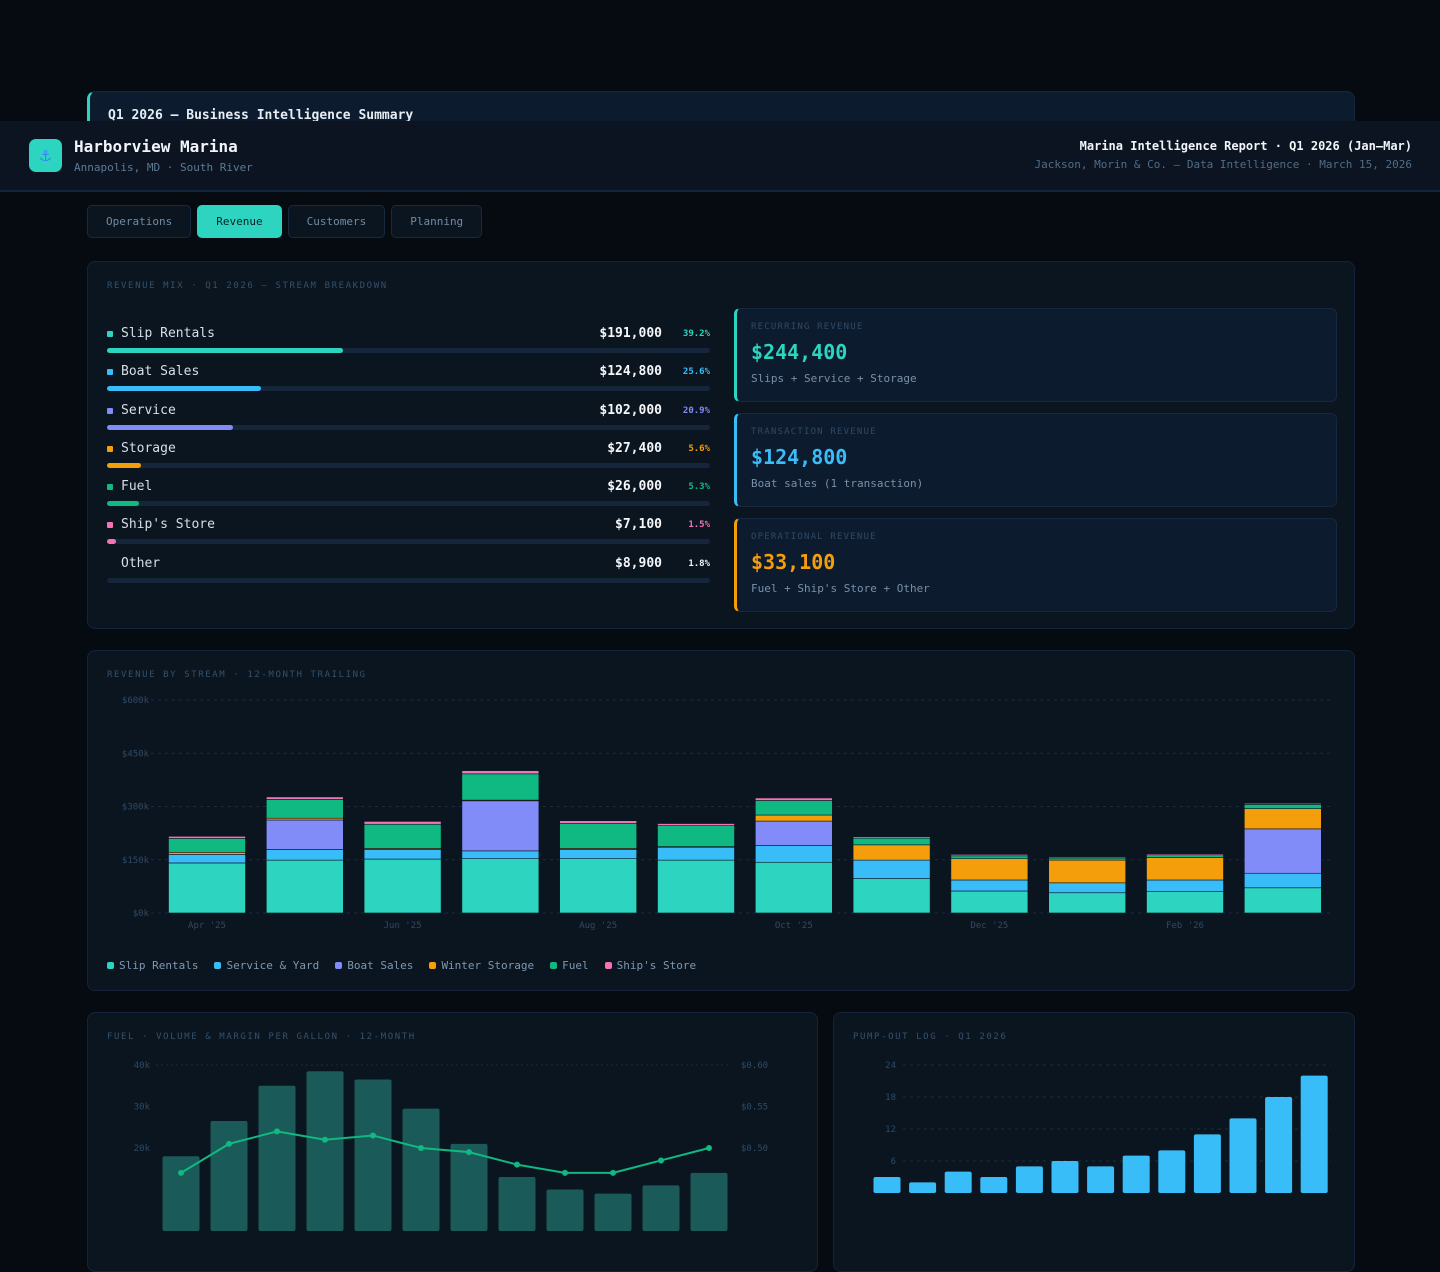  I want to click on pumpout-chart: 24 18 12 6, so click(1102, 1127).